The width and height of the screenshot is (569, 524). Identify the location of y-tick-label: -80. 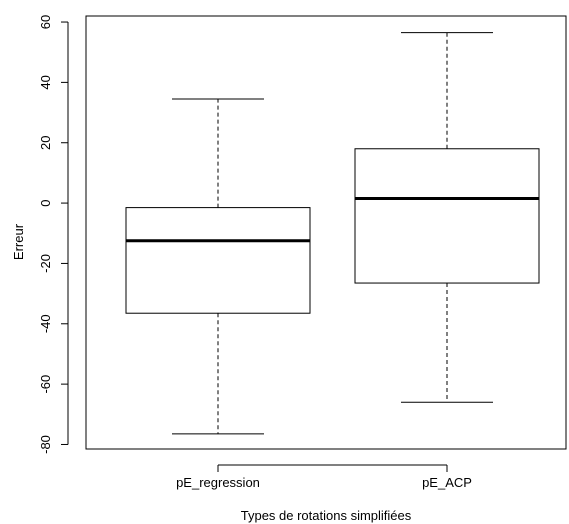
(45, 444).